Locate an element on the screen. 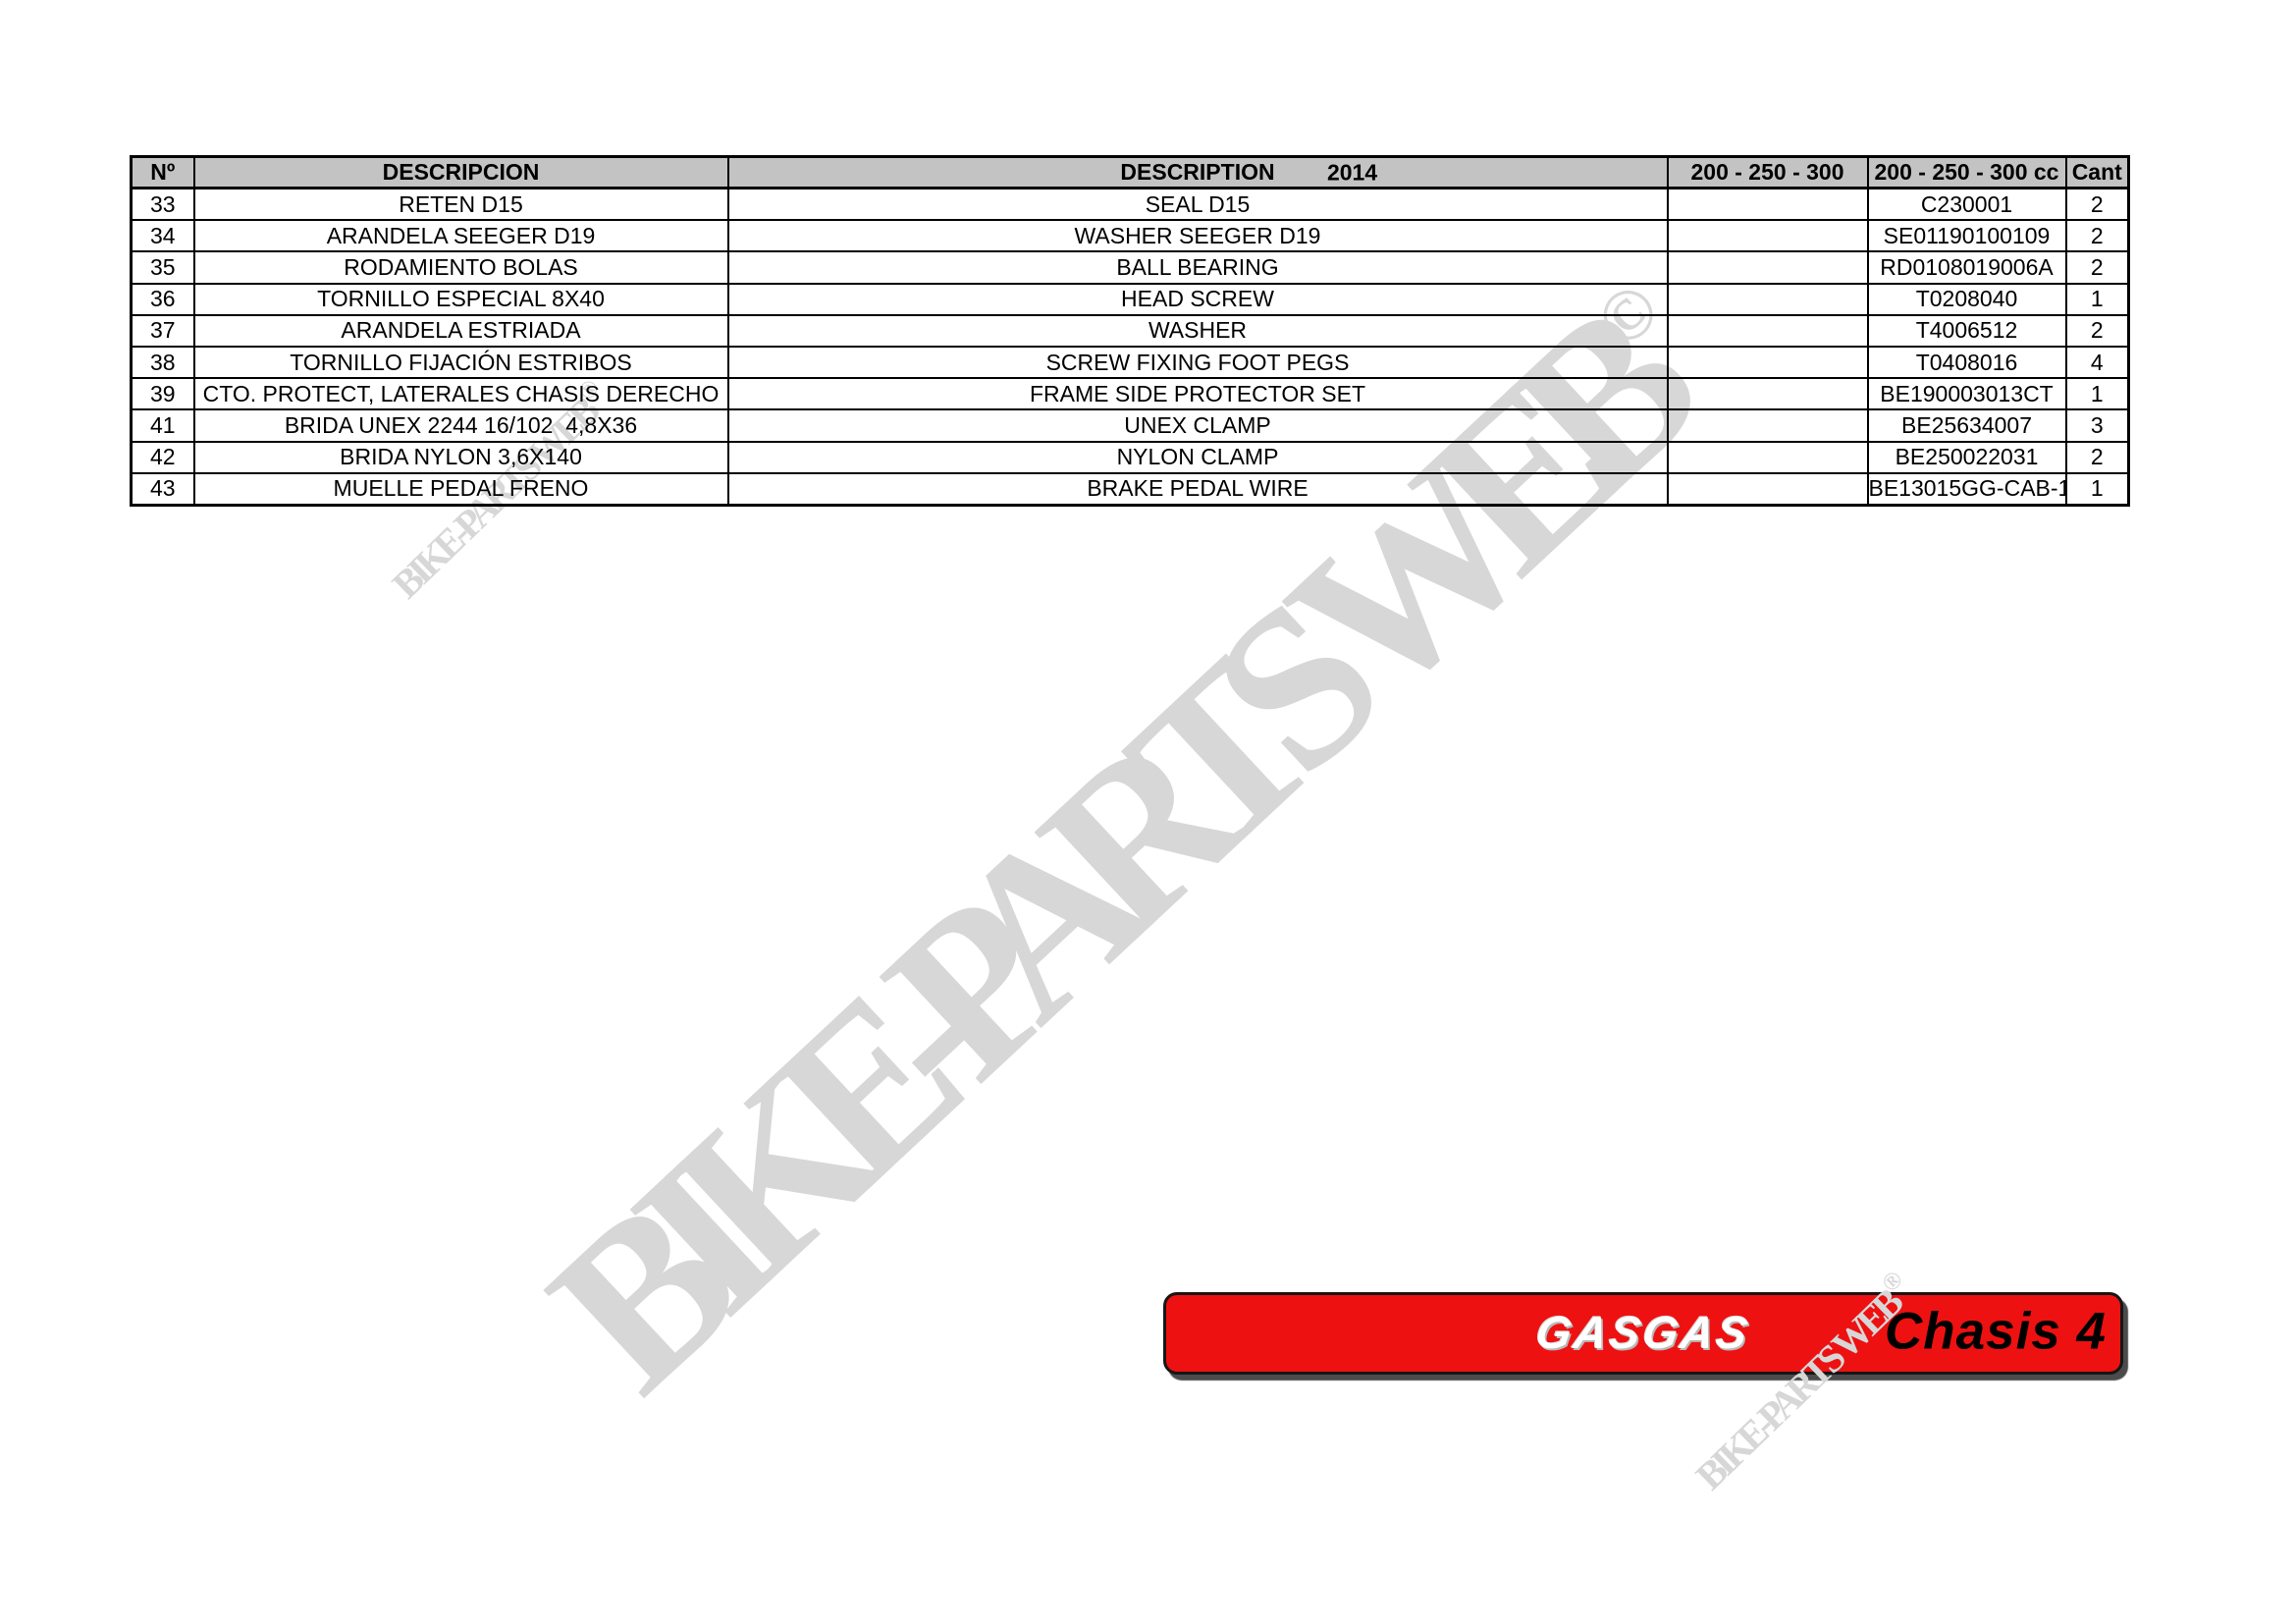 The height and width of the screenshot is (1624, 2296). header-cant: Cant is located at coordinates (2097, 172).